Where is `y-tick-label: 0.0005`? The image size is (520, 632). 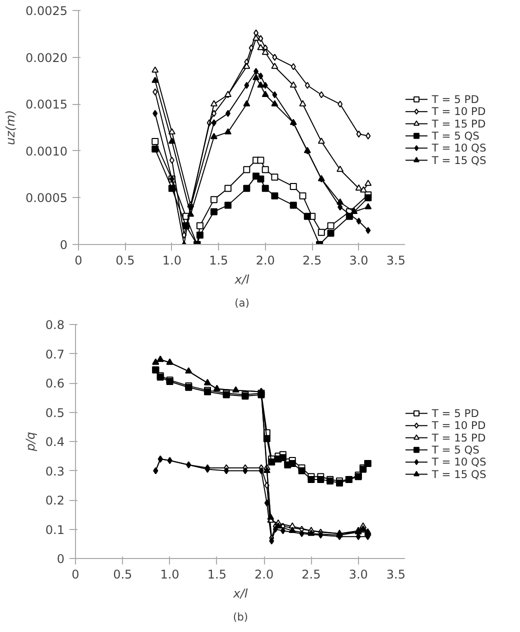
y-tick-label: 0.0005 is located at coordinates (47, 198).